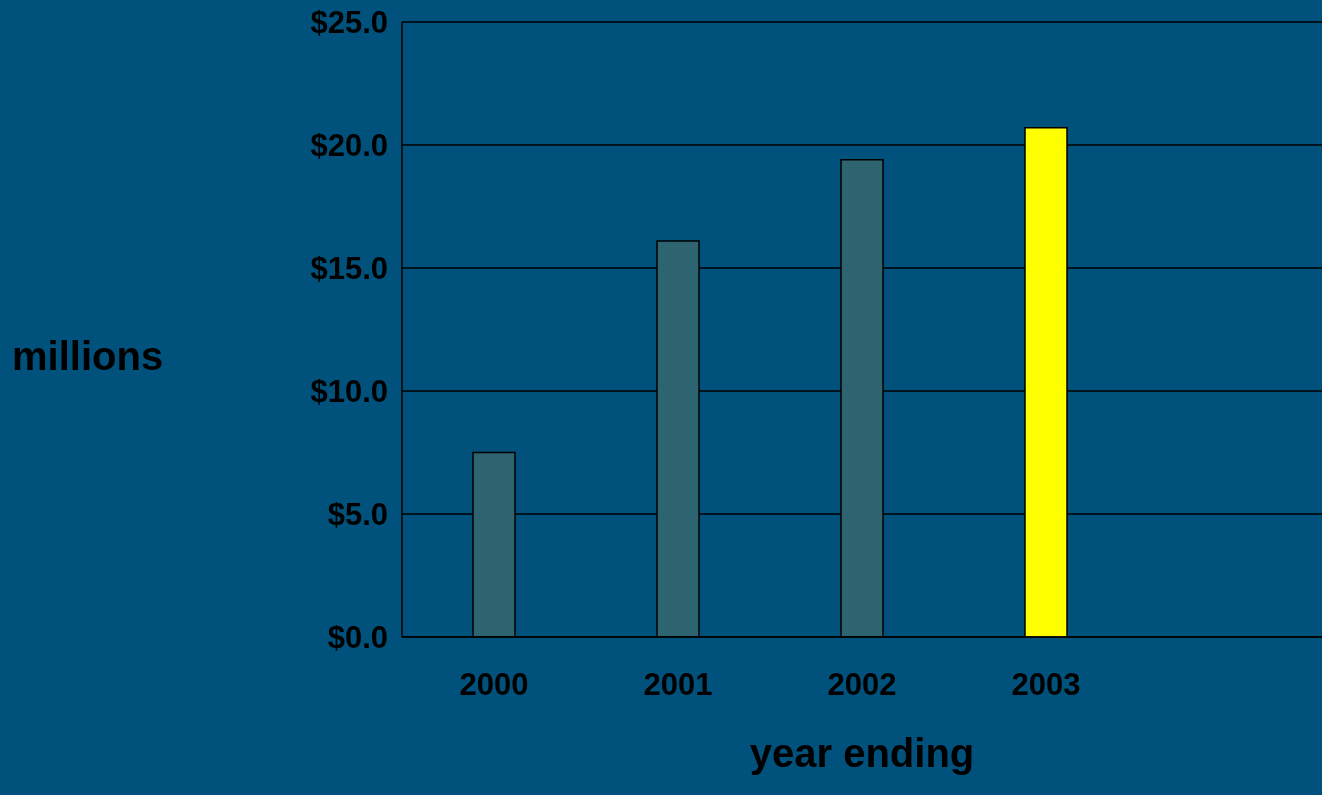 The width and height of the screenshot is (1322, 795). I want to click on x-tick-label: 2001, so click(678, 685).